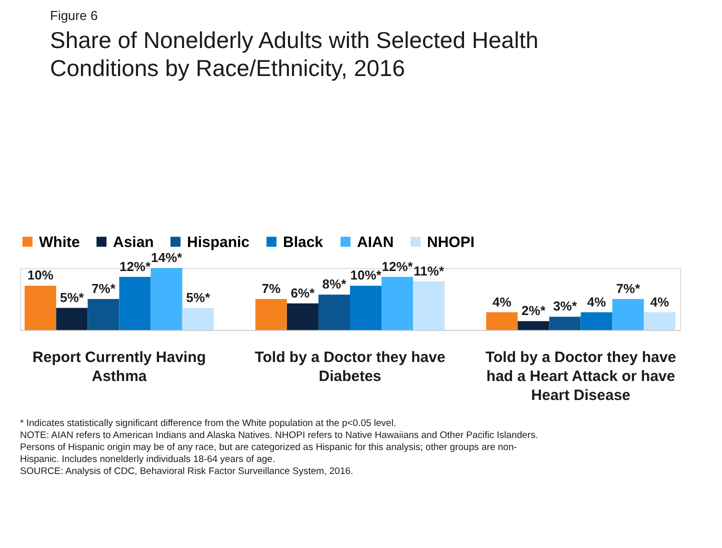 This screenshot has width=722, height=548. I want to click on data-label: 10%, so click(40, 275).